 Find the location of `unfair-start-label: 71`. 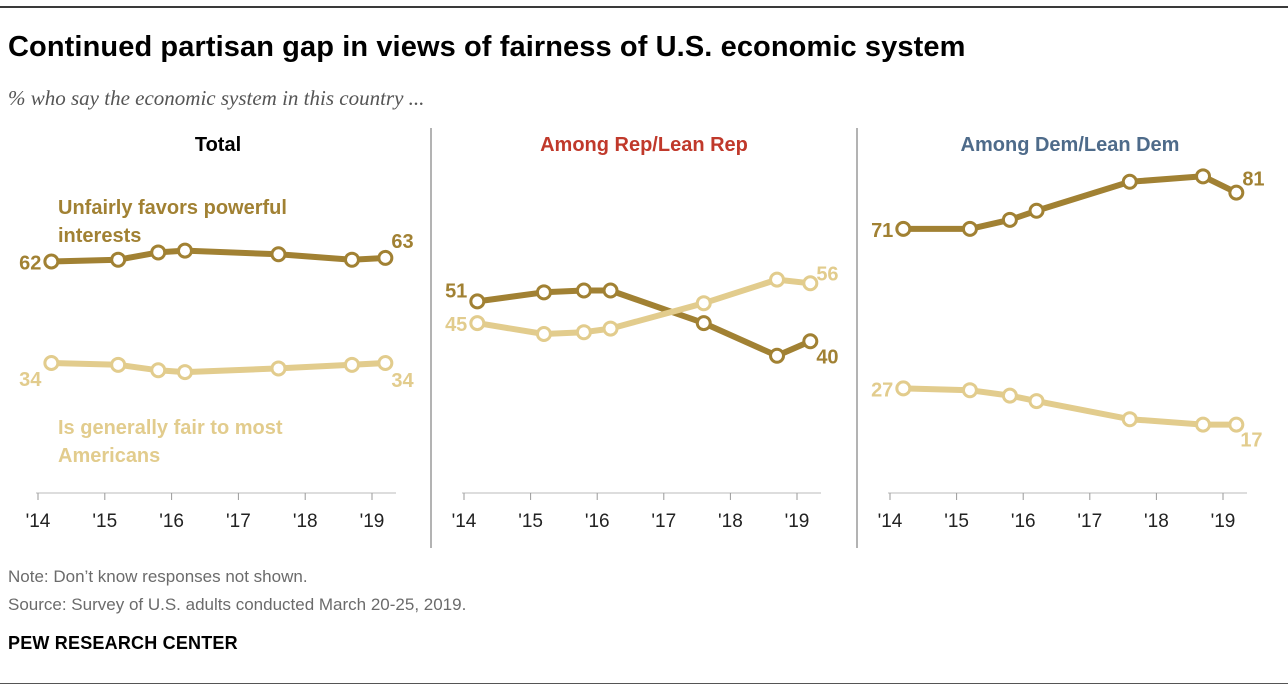

unfair-start-label: 71 is located at coordinates (882, 231).